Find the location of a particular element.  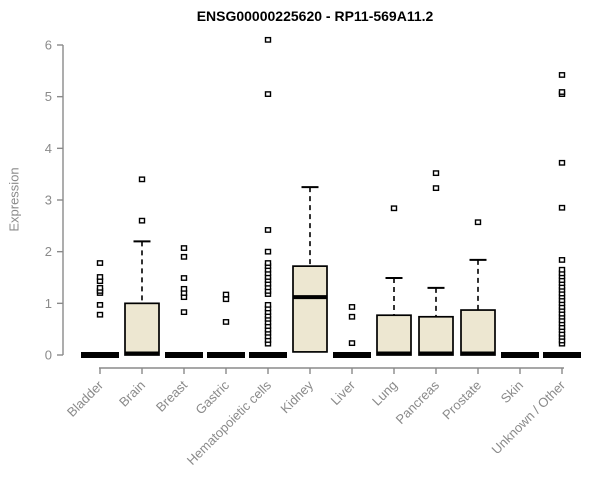

x-tick-label: Breast is located at coordinates (171, 395).